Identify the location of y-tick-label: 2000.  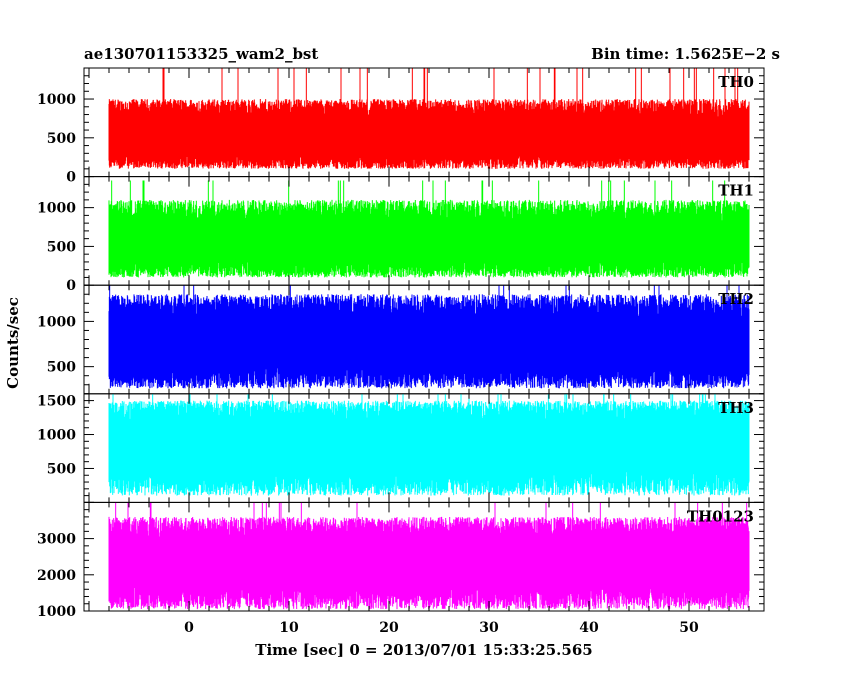
(56, 576).